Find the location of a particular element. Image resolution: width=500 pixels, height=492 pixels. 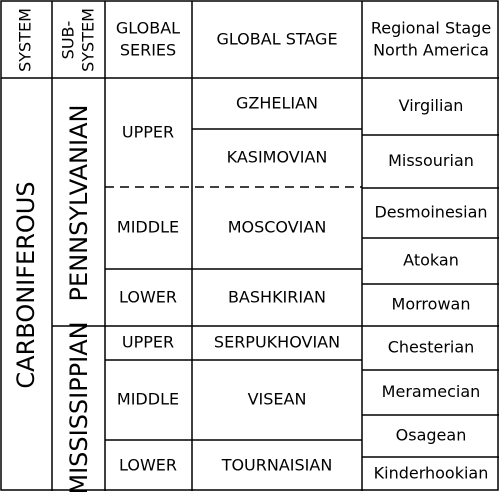

regional-stage: Meramecian is located at coordinates (431, 391).